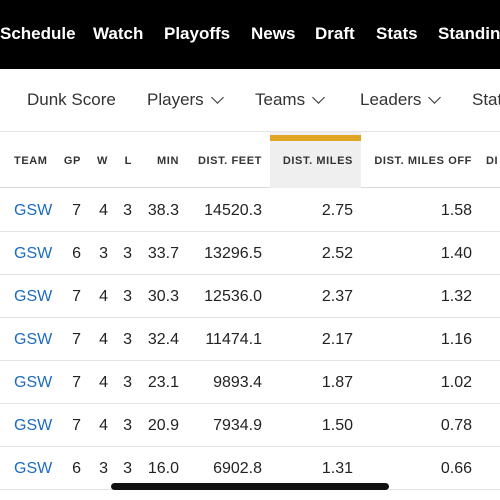 The height and width of the screenshot is (500, 500). I want to click on subnav-leaders: Leaders, so click(401, 100).